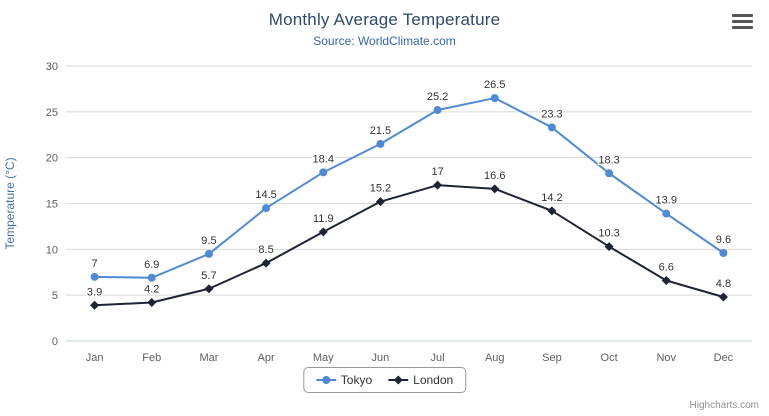  I want to click on data-label: 6.9, so click(151, 265).